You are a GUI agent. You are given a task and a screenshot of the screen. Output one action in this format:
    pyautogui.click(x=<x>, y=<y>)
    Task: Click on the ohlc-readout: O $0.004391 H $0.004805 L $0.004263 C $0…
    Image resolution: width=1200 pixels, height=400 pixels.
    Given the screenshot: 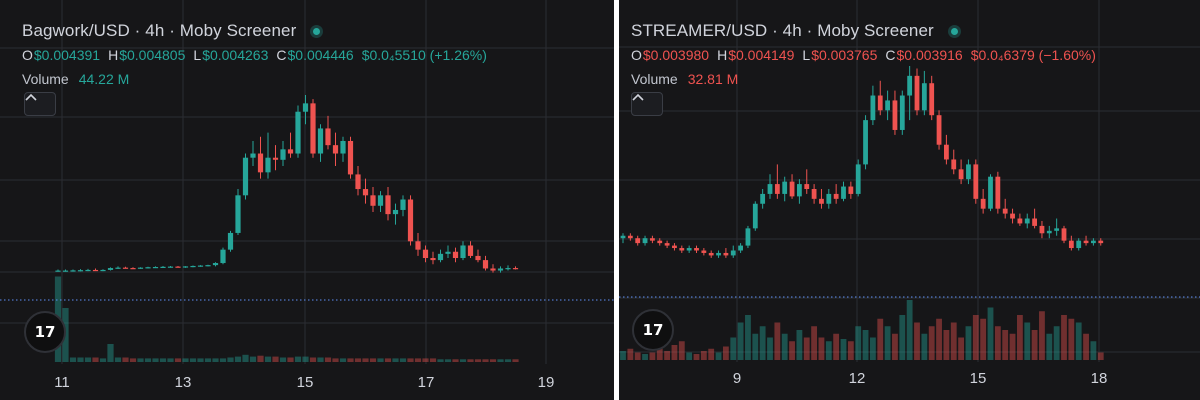 What is the action you would take?
    pyautogui.click(x=254, y=55)
    